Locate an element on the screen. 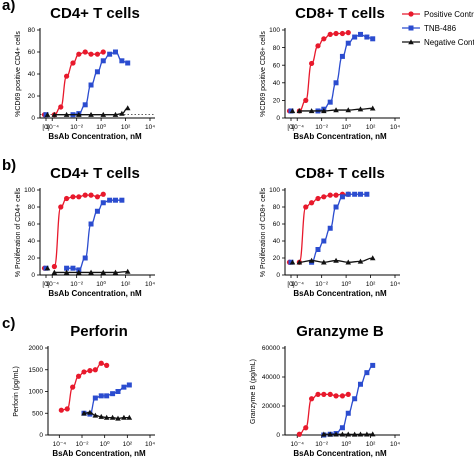  y-axis-label: Granzyme B (pg/mL) is located at coordinates (253, 391).